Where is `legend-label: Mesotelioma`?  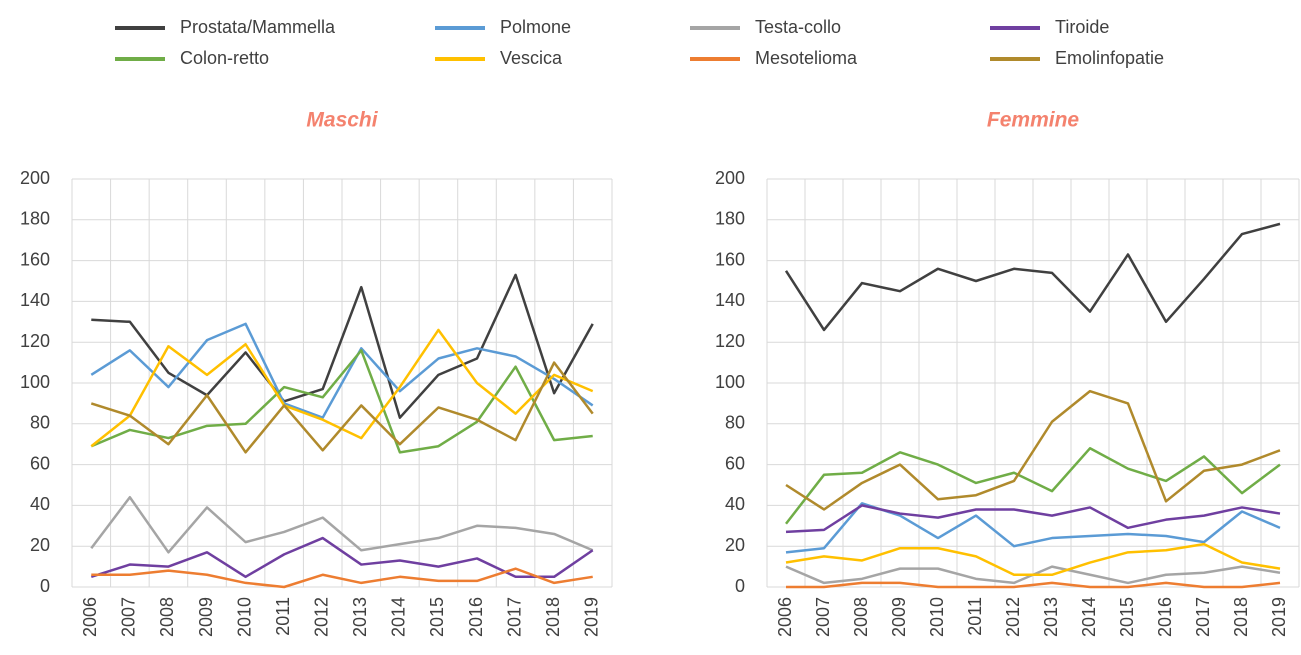
legend-label: Mesotelioma is located at coordinates (806, 58).